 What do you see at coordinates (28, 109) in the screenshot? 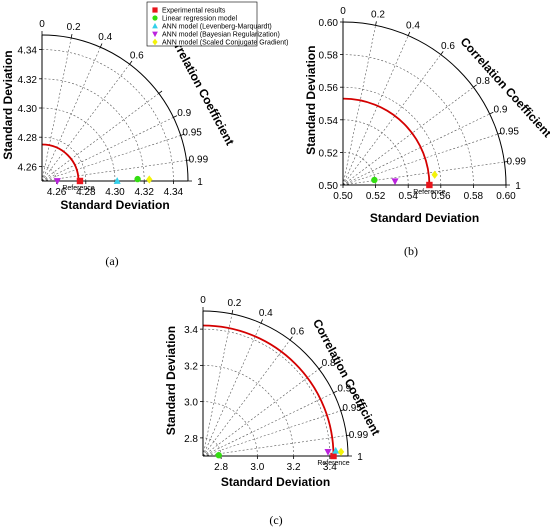
I see `y-tick-label: 4.30` at bounding box center [28, 109].